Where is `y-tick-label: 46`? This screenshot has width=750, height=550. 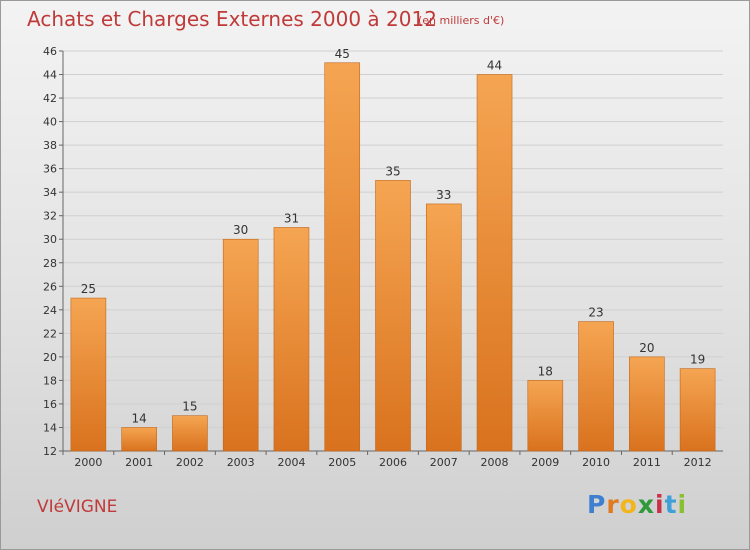 y-tick-label: 46 is located at coordinates (50, 51).